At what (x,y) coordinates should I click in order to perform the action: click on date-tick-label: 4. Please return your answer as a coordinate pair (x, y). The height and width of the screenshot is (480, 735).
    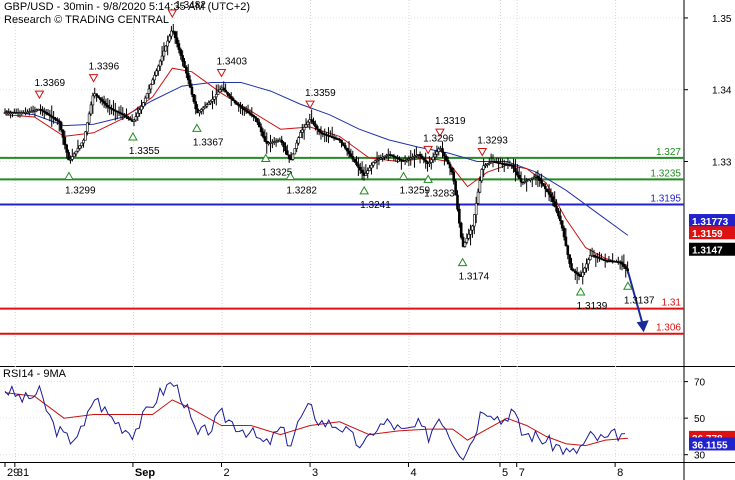
    Looking at the image, I should click on (413, 473).